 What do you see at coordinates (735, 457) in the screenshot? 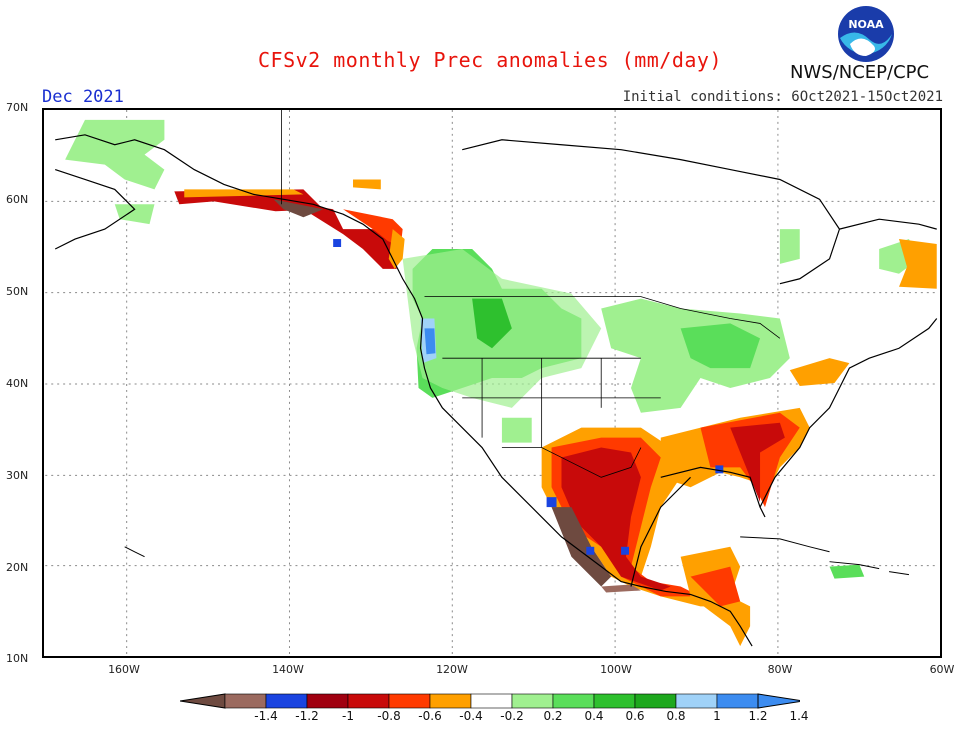
I see `dry-anomalies-southeast` at bounding box center [735, 457].